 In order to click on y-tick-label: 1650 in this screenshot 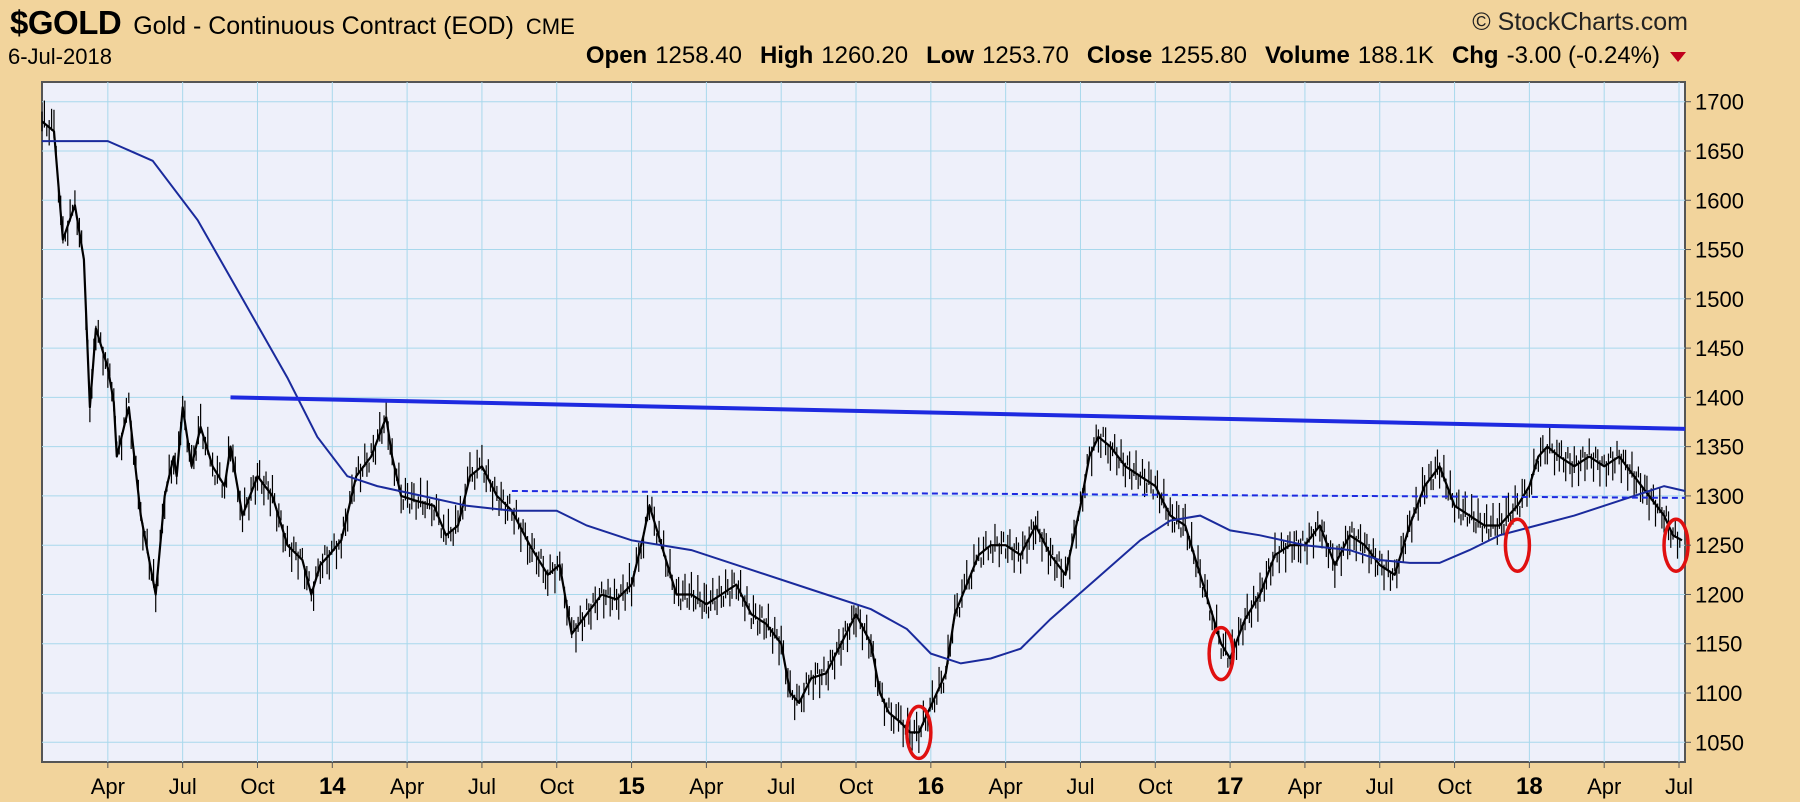, I will do `click(1719, 151)`.